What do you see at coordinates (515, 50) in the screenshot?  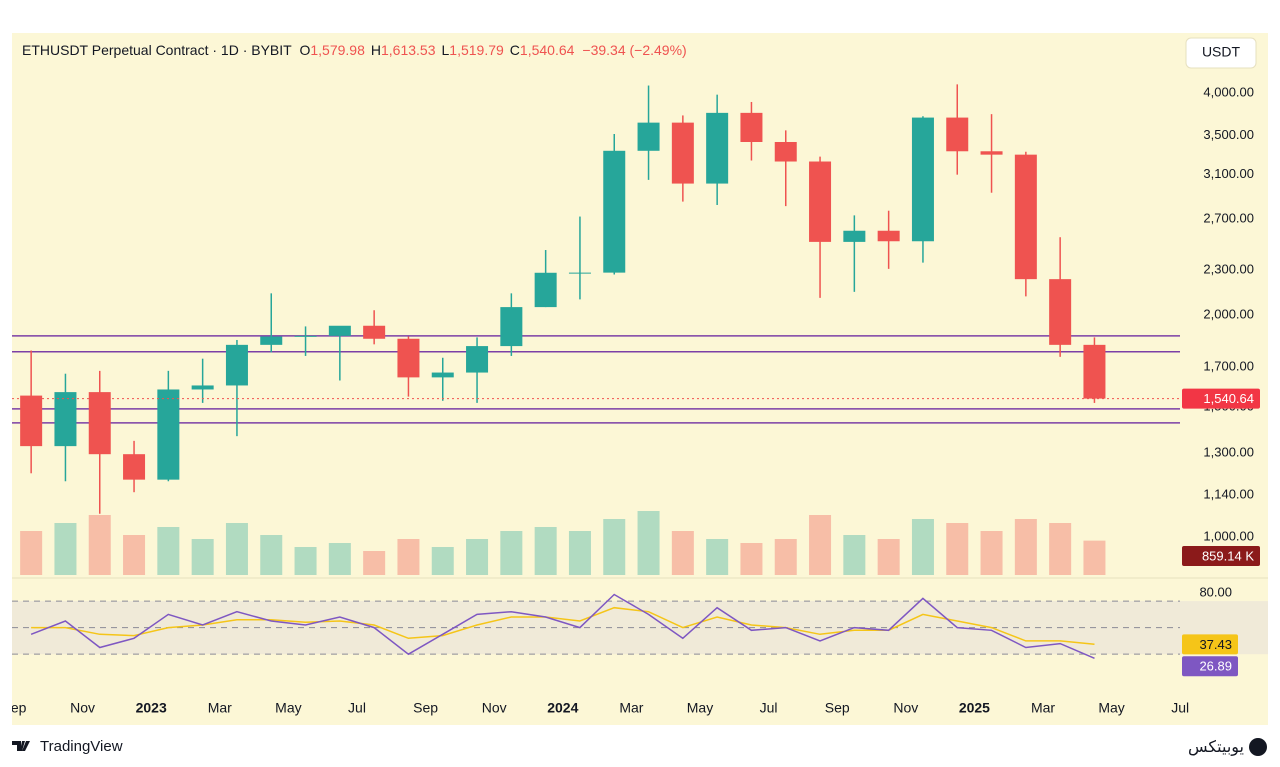 I see `ohlc-key: C` at bounding box center [515, 50].